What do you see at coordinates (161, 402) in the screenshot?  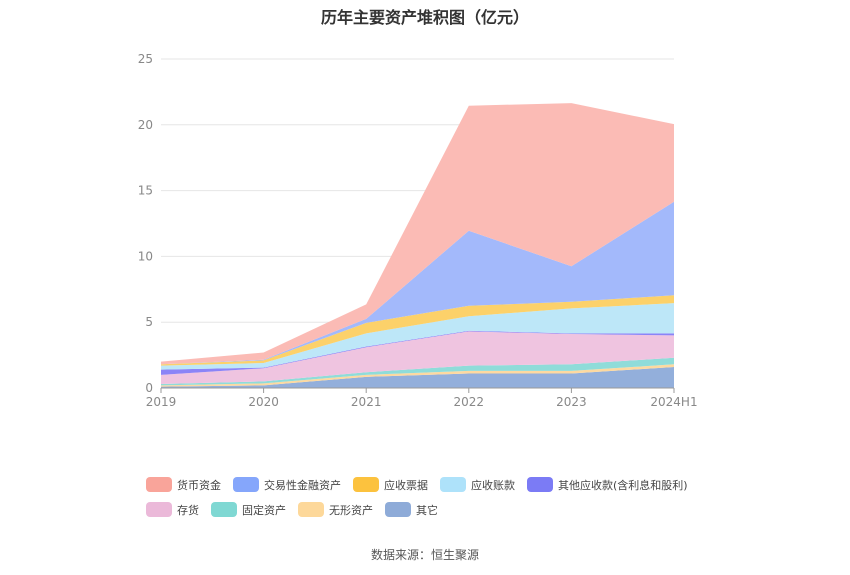 I see `x-tick-label: 2019` at bounding box center [161, 402].